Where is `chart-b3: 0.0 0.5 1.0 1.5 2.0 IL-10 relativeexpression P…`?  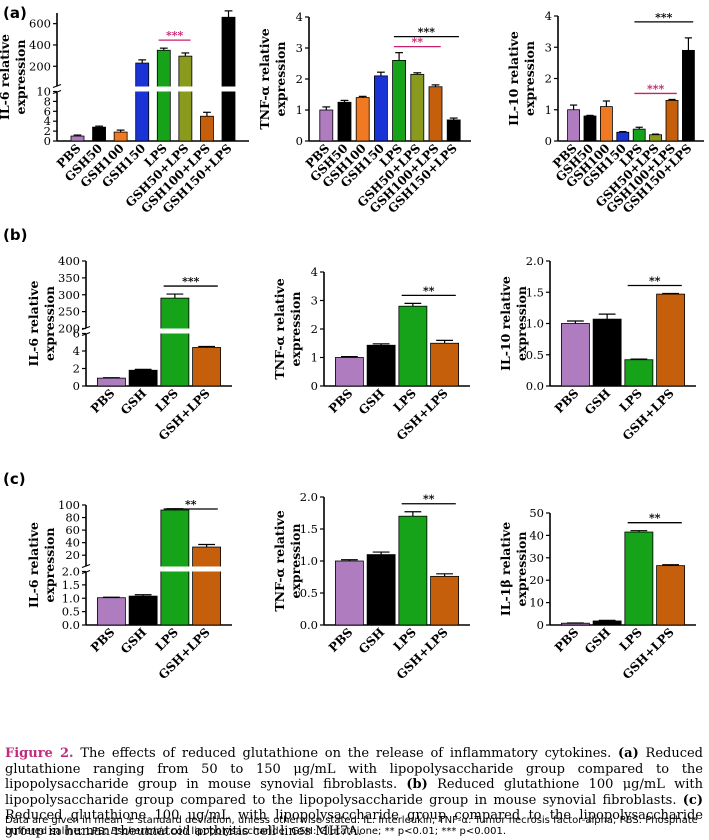 chart-b3: 0.0 0.5 1.0 1.5 2.0 IL-10 relativeexpression P… is located at coordinates (597, 348).